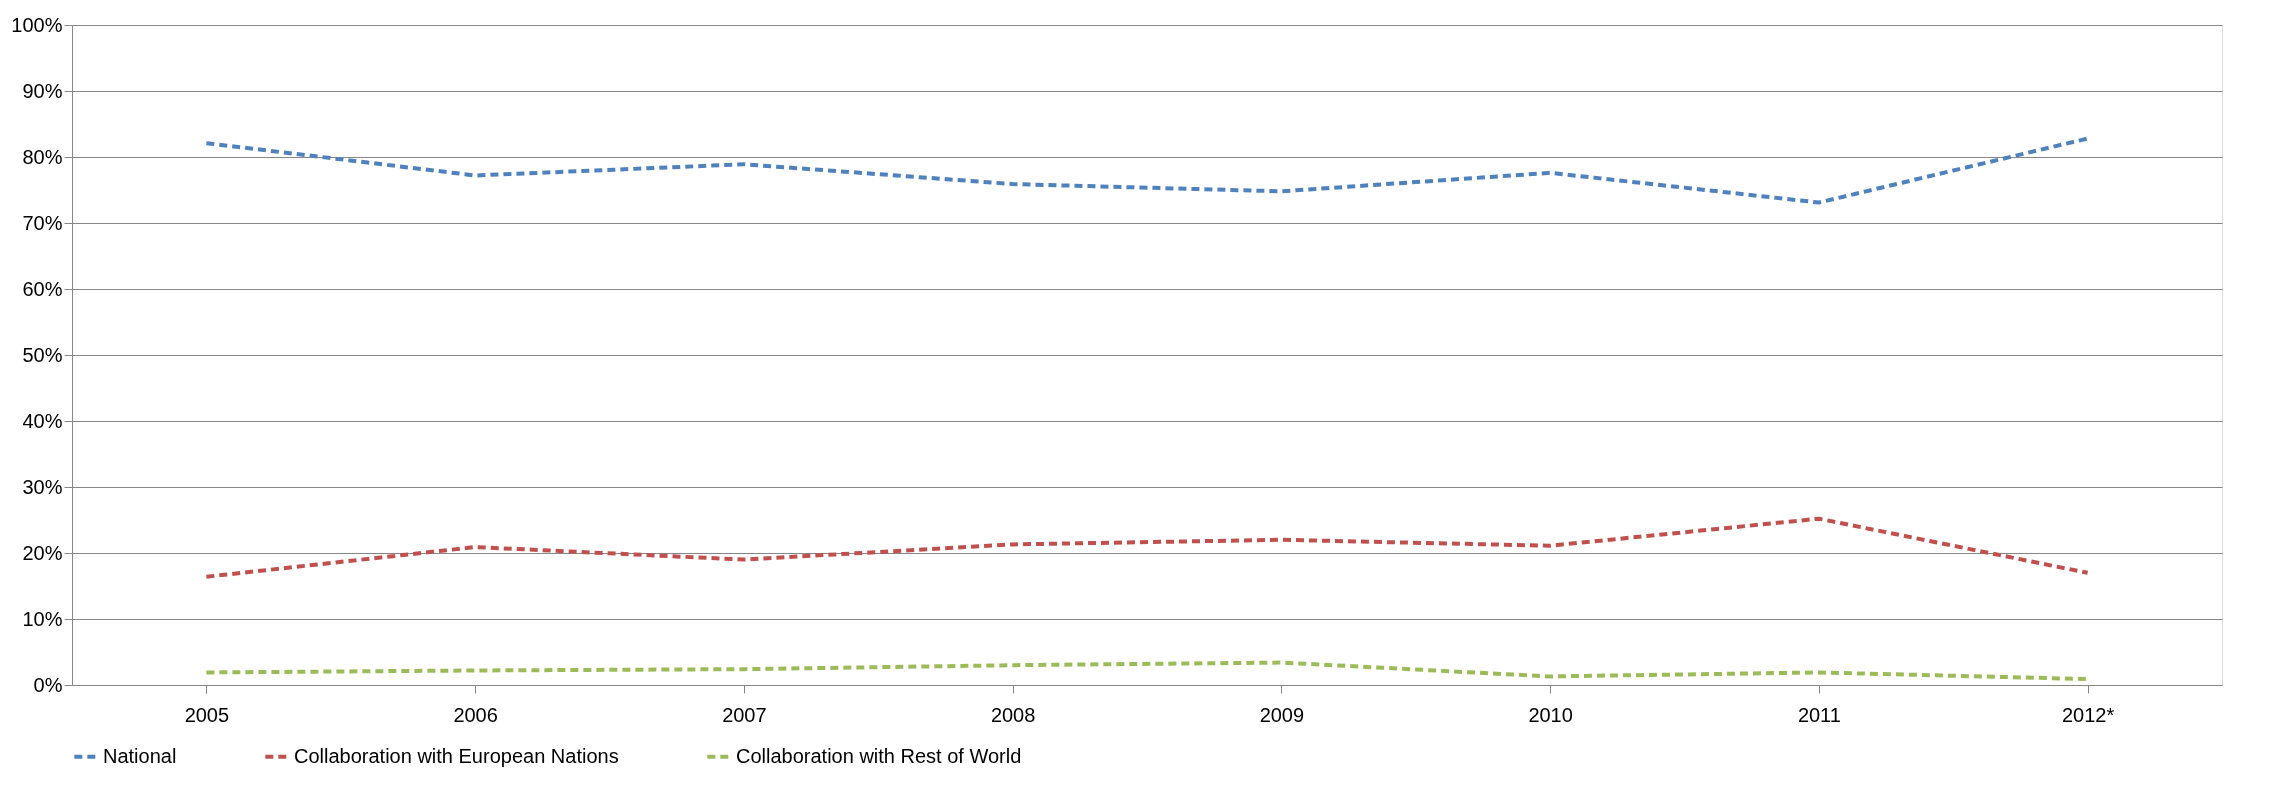  I want to click on y-tick-label: 0%, so click(48, 684).